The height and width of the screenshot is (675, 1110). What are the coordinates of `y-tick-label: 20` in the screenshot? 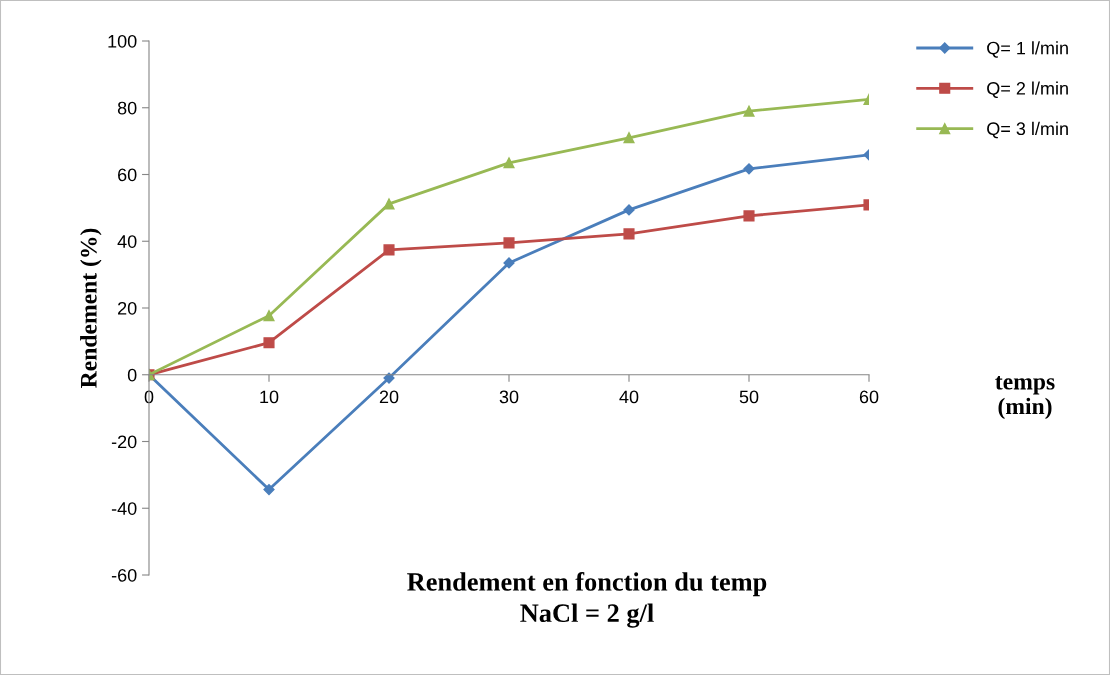 It's located at (127, 308).